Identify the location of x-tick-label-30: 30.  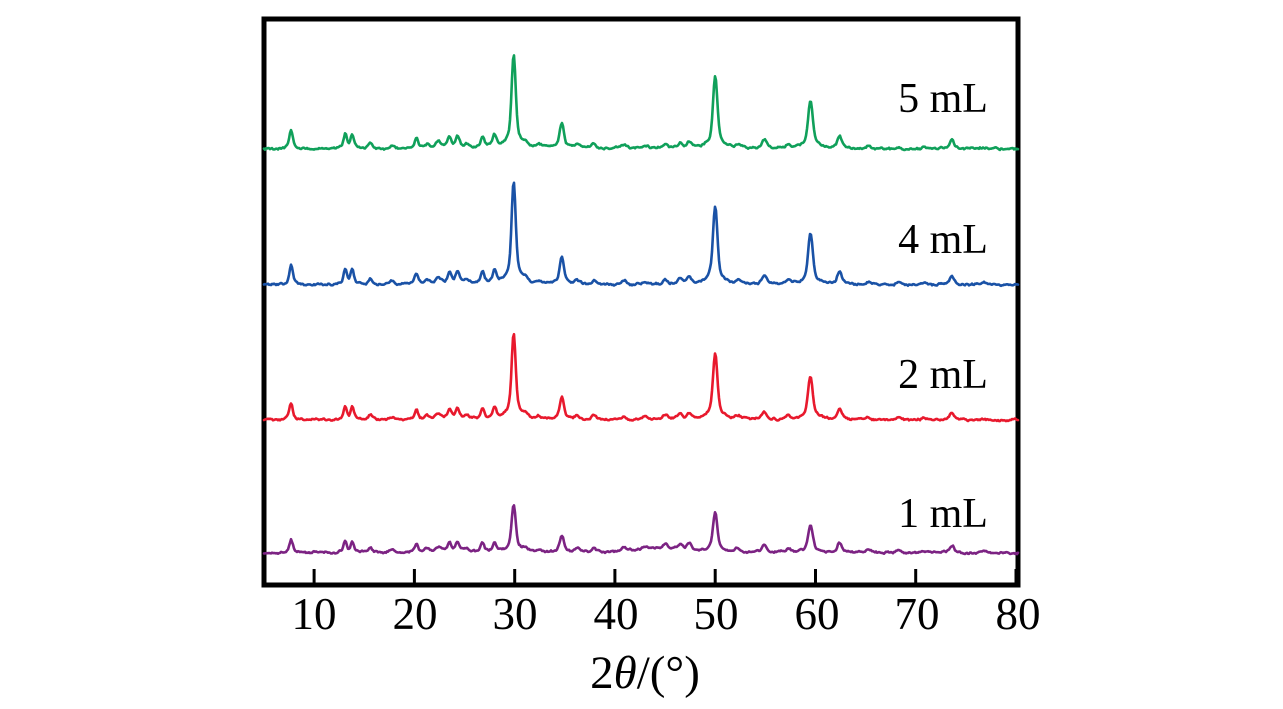
(515, 614).